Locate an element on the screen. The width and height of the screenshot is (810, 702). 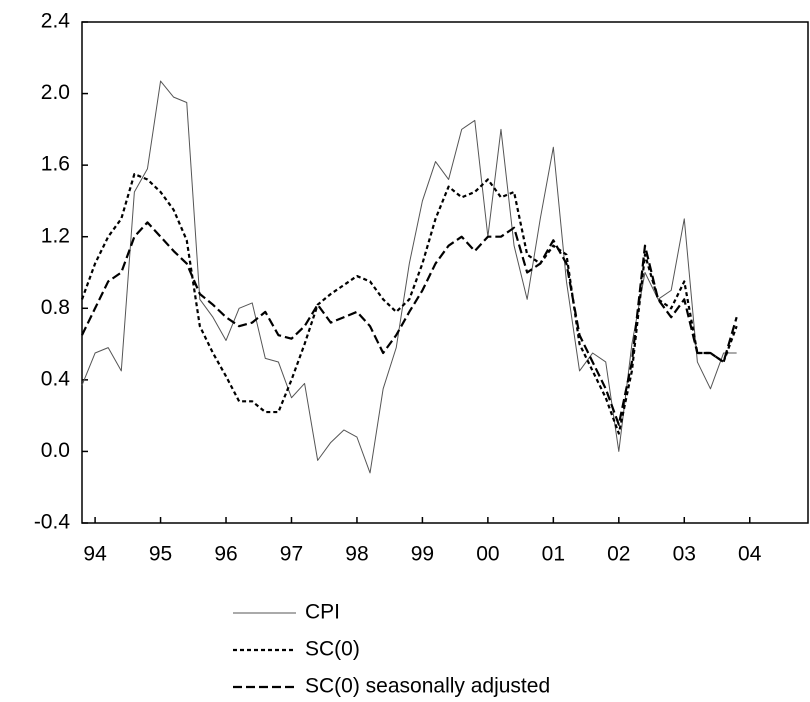
y-tick-label: 0.4 is located at coordinates (56, 378).